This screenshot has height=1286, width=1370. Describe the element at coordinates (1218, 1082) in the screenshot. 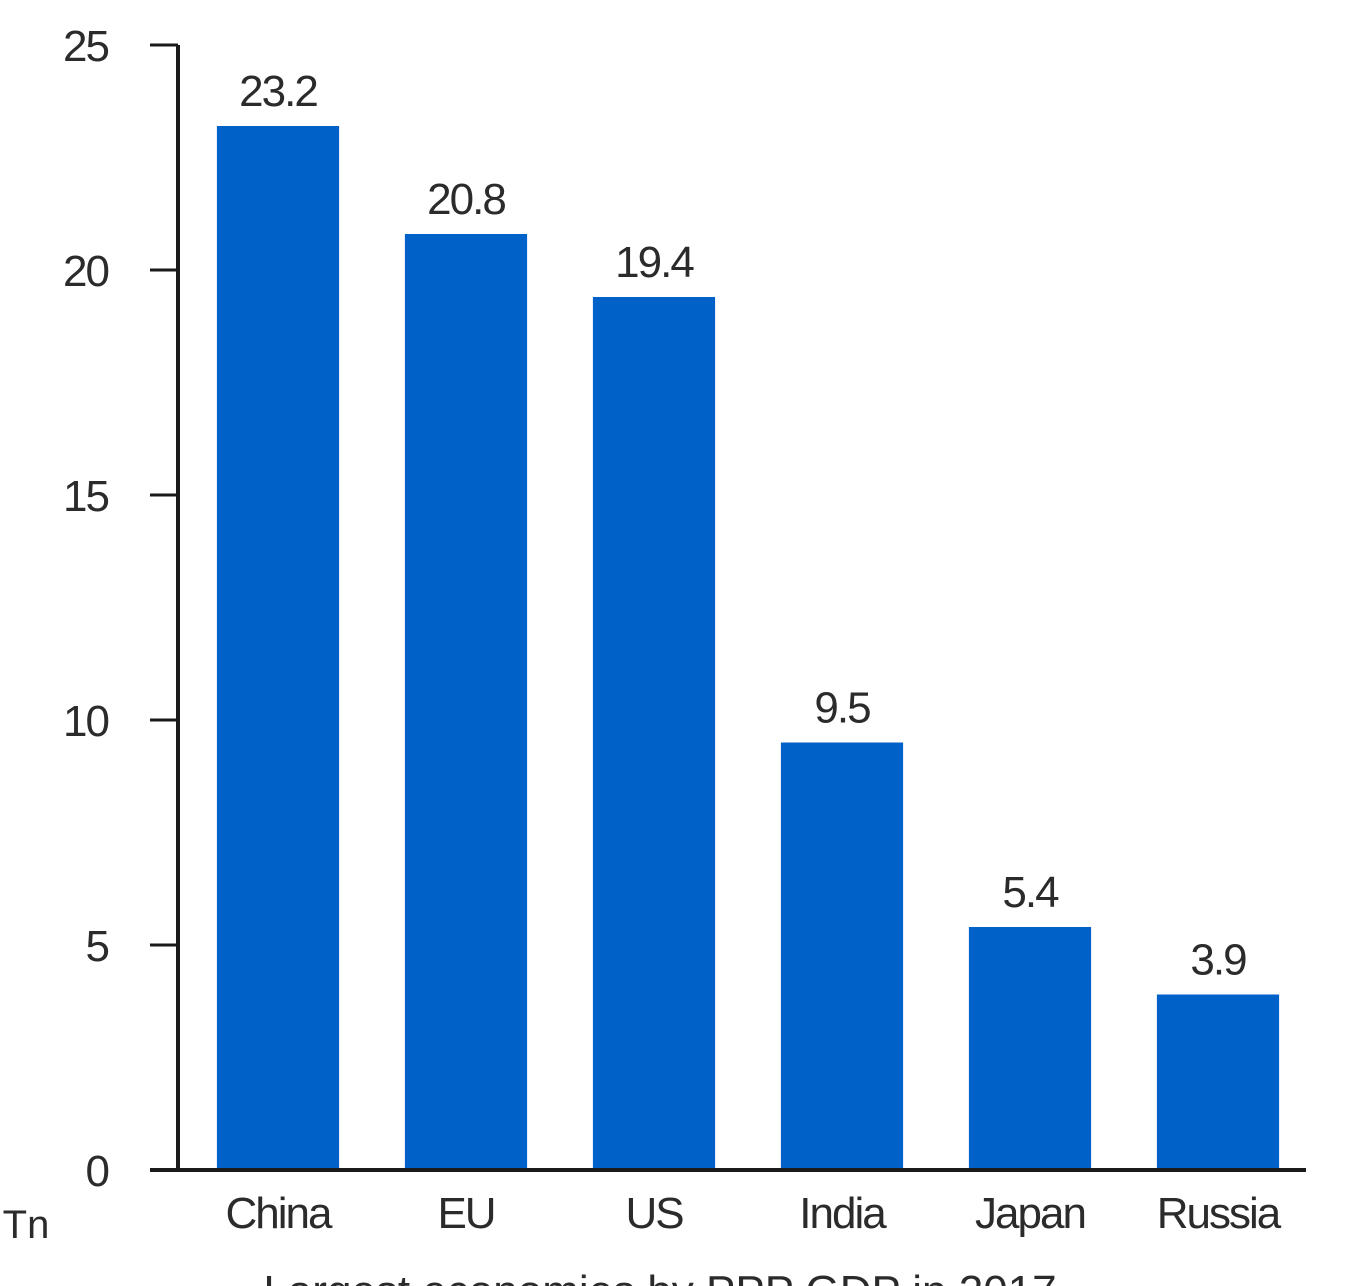

I see `bar-russia` at that location.